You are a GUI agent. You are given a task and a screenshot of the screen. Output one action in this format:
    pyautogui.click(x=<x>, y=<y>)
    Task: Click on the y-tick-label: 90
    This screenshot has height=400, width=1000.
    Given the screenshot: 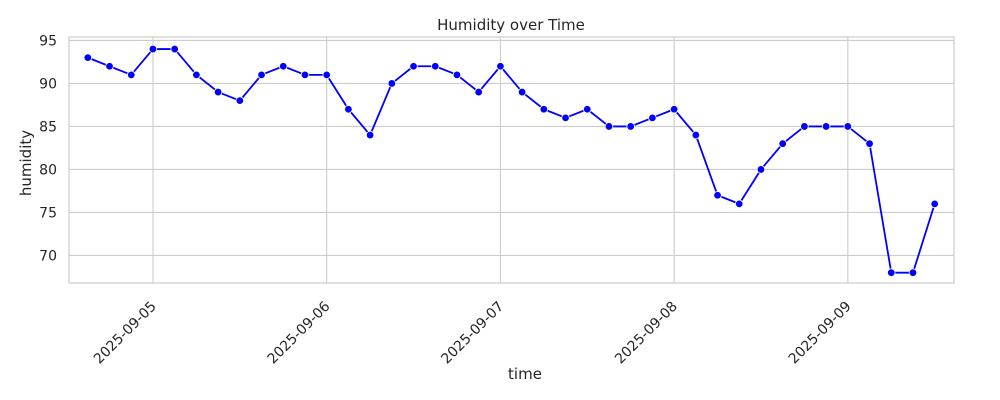 What is the action you would take?
    pyautogui.click(x=48, y=84)
    